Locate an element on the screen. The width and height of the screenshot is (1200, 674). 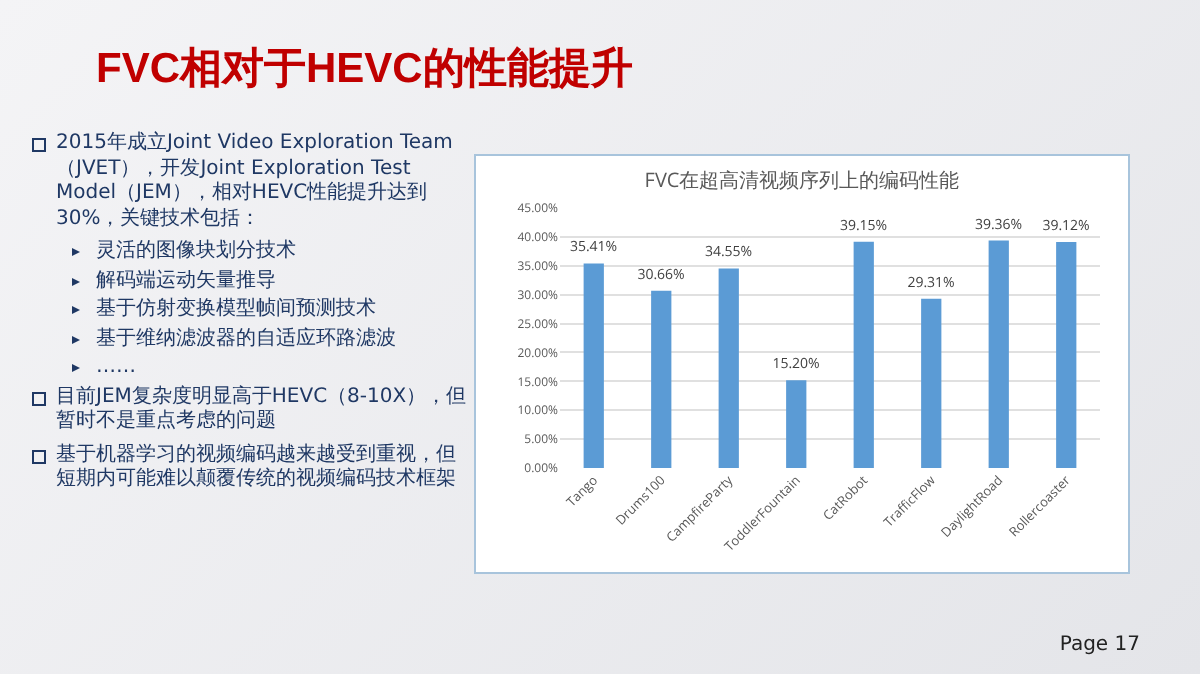
text: 2015年成立Joint Video Exploration Team（JVET），开发Joint Exploration Test Model（JEM），相对HEVC性能提升达到30%，关键技术包括： is located at coordinates (254, 180).